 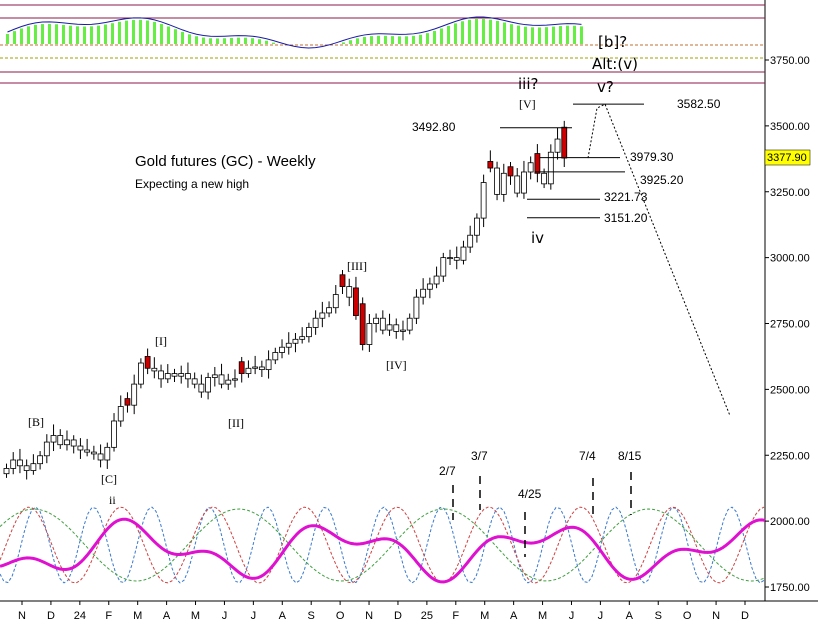 What do you see at coordinates (161, 341) in the screenshot?
I see `wave-label-I: [I]` at bounding box center [161, 341].